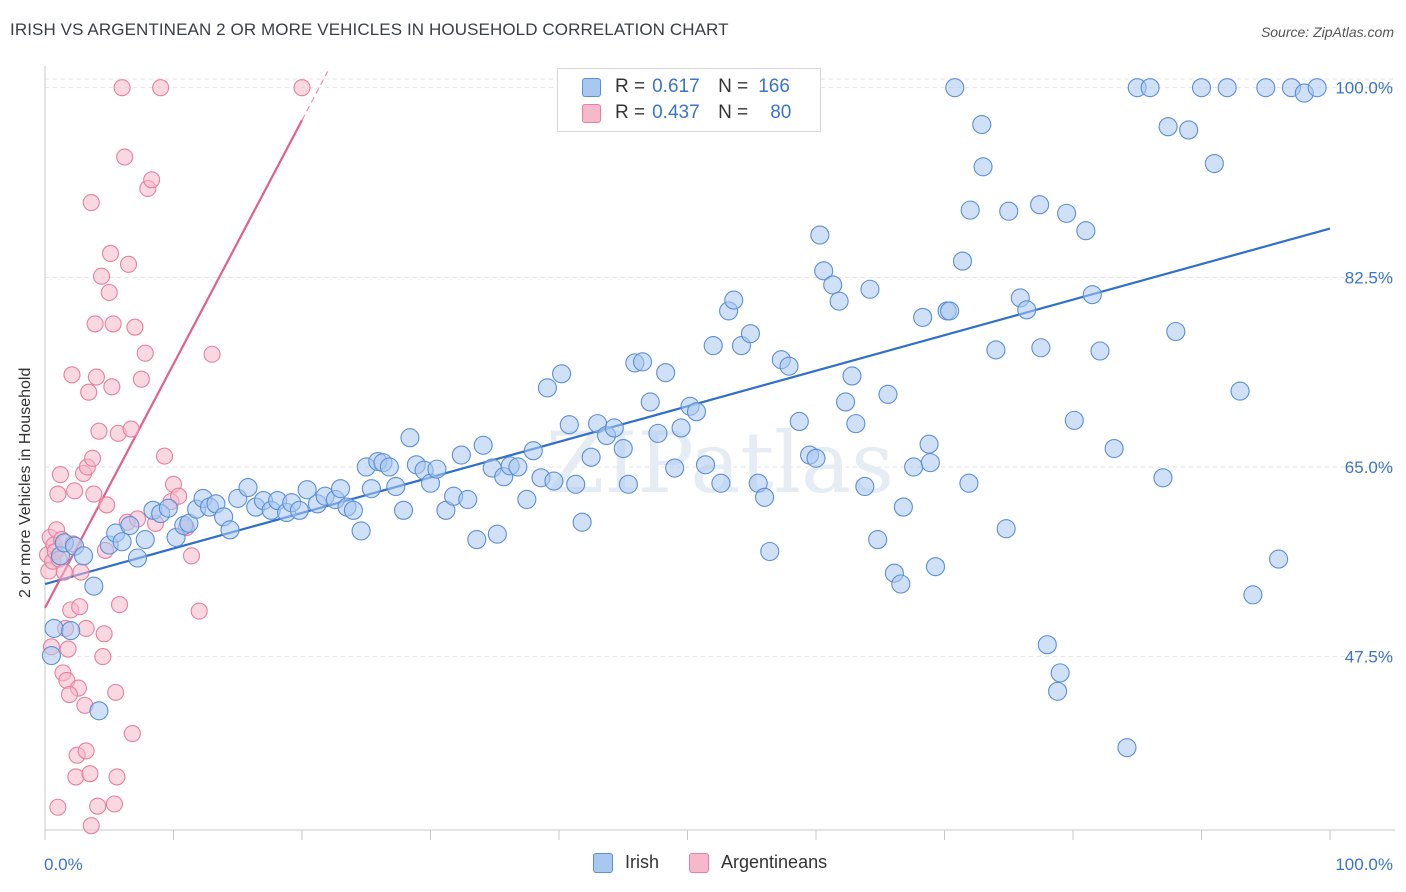 This screenshot has height=892, width=1406. What do you see at coordinates (733, 86) in the screenshot?
I see `legend-n-label: N =` at bounding box center [733, 86].